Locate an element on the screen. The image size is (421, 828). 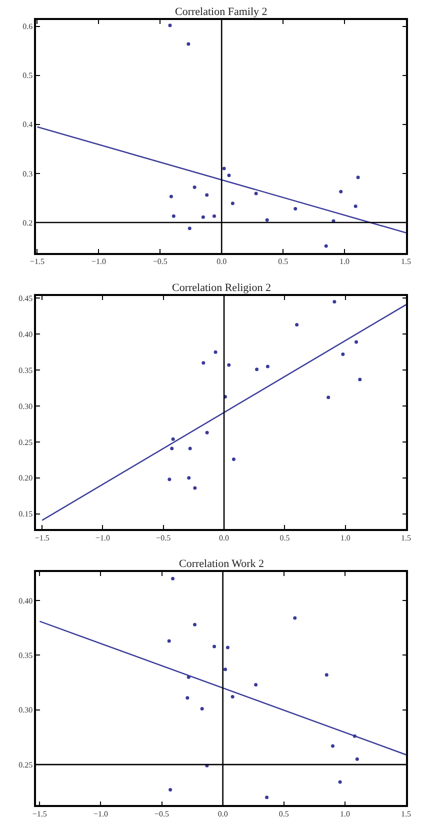
y-tick-label: 0.4 is located at coordinates (27, 125).